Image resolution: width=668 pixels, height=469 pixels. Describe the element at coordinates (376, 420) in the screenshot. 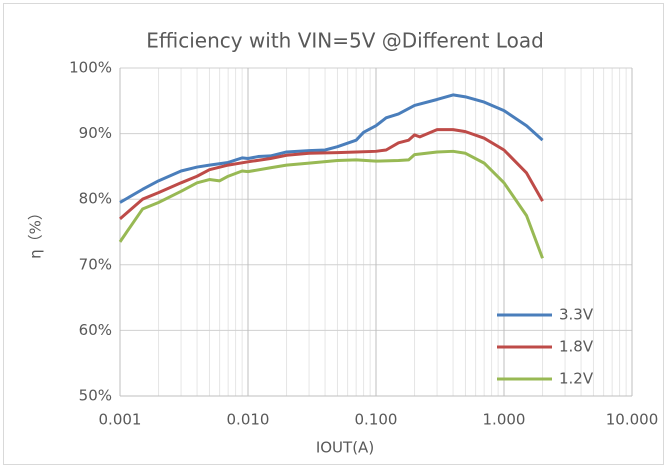

I see `x-tick-label: 0.100` at that location.